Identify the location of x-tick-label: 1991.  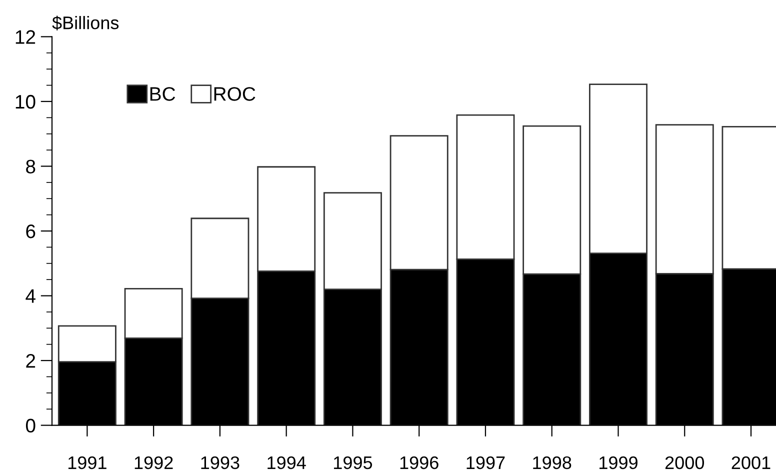
(87, 463).